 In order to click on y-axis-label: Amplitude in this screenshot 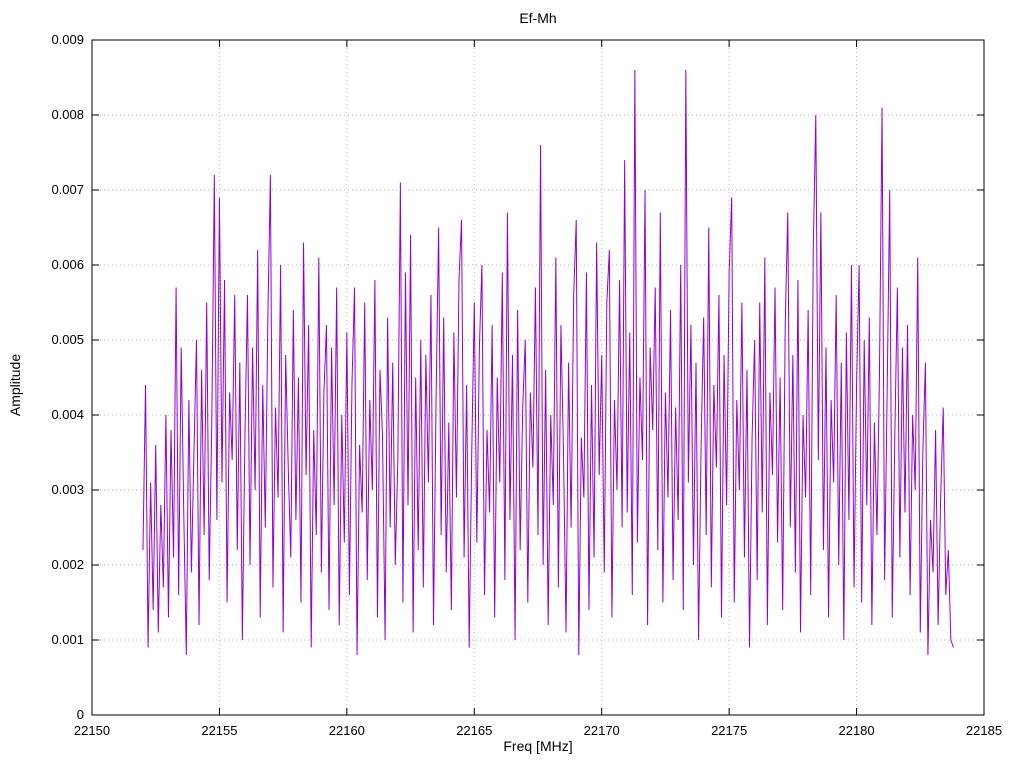, I will do `click(15, 385)`.